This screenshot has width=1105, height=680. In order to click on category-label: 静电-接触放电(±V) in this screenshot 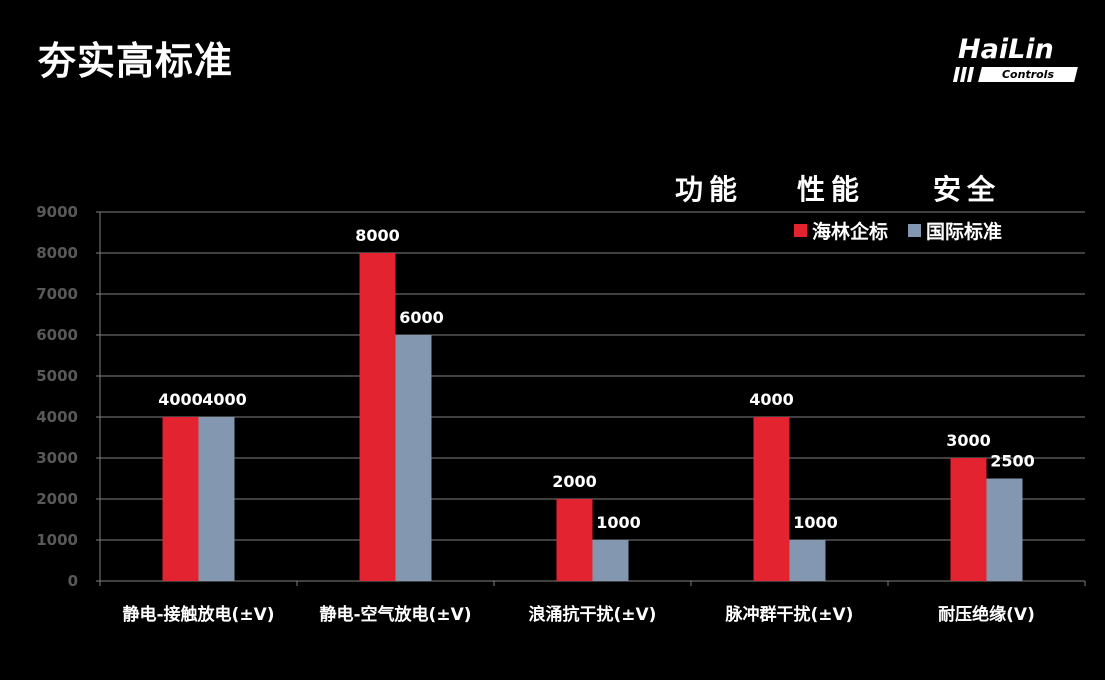, I will do `click(199, 614)`.